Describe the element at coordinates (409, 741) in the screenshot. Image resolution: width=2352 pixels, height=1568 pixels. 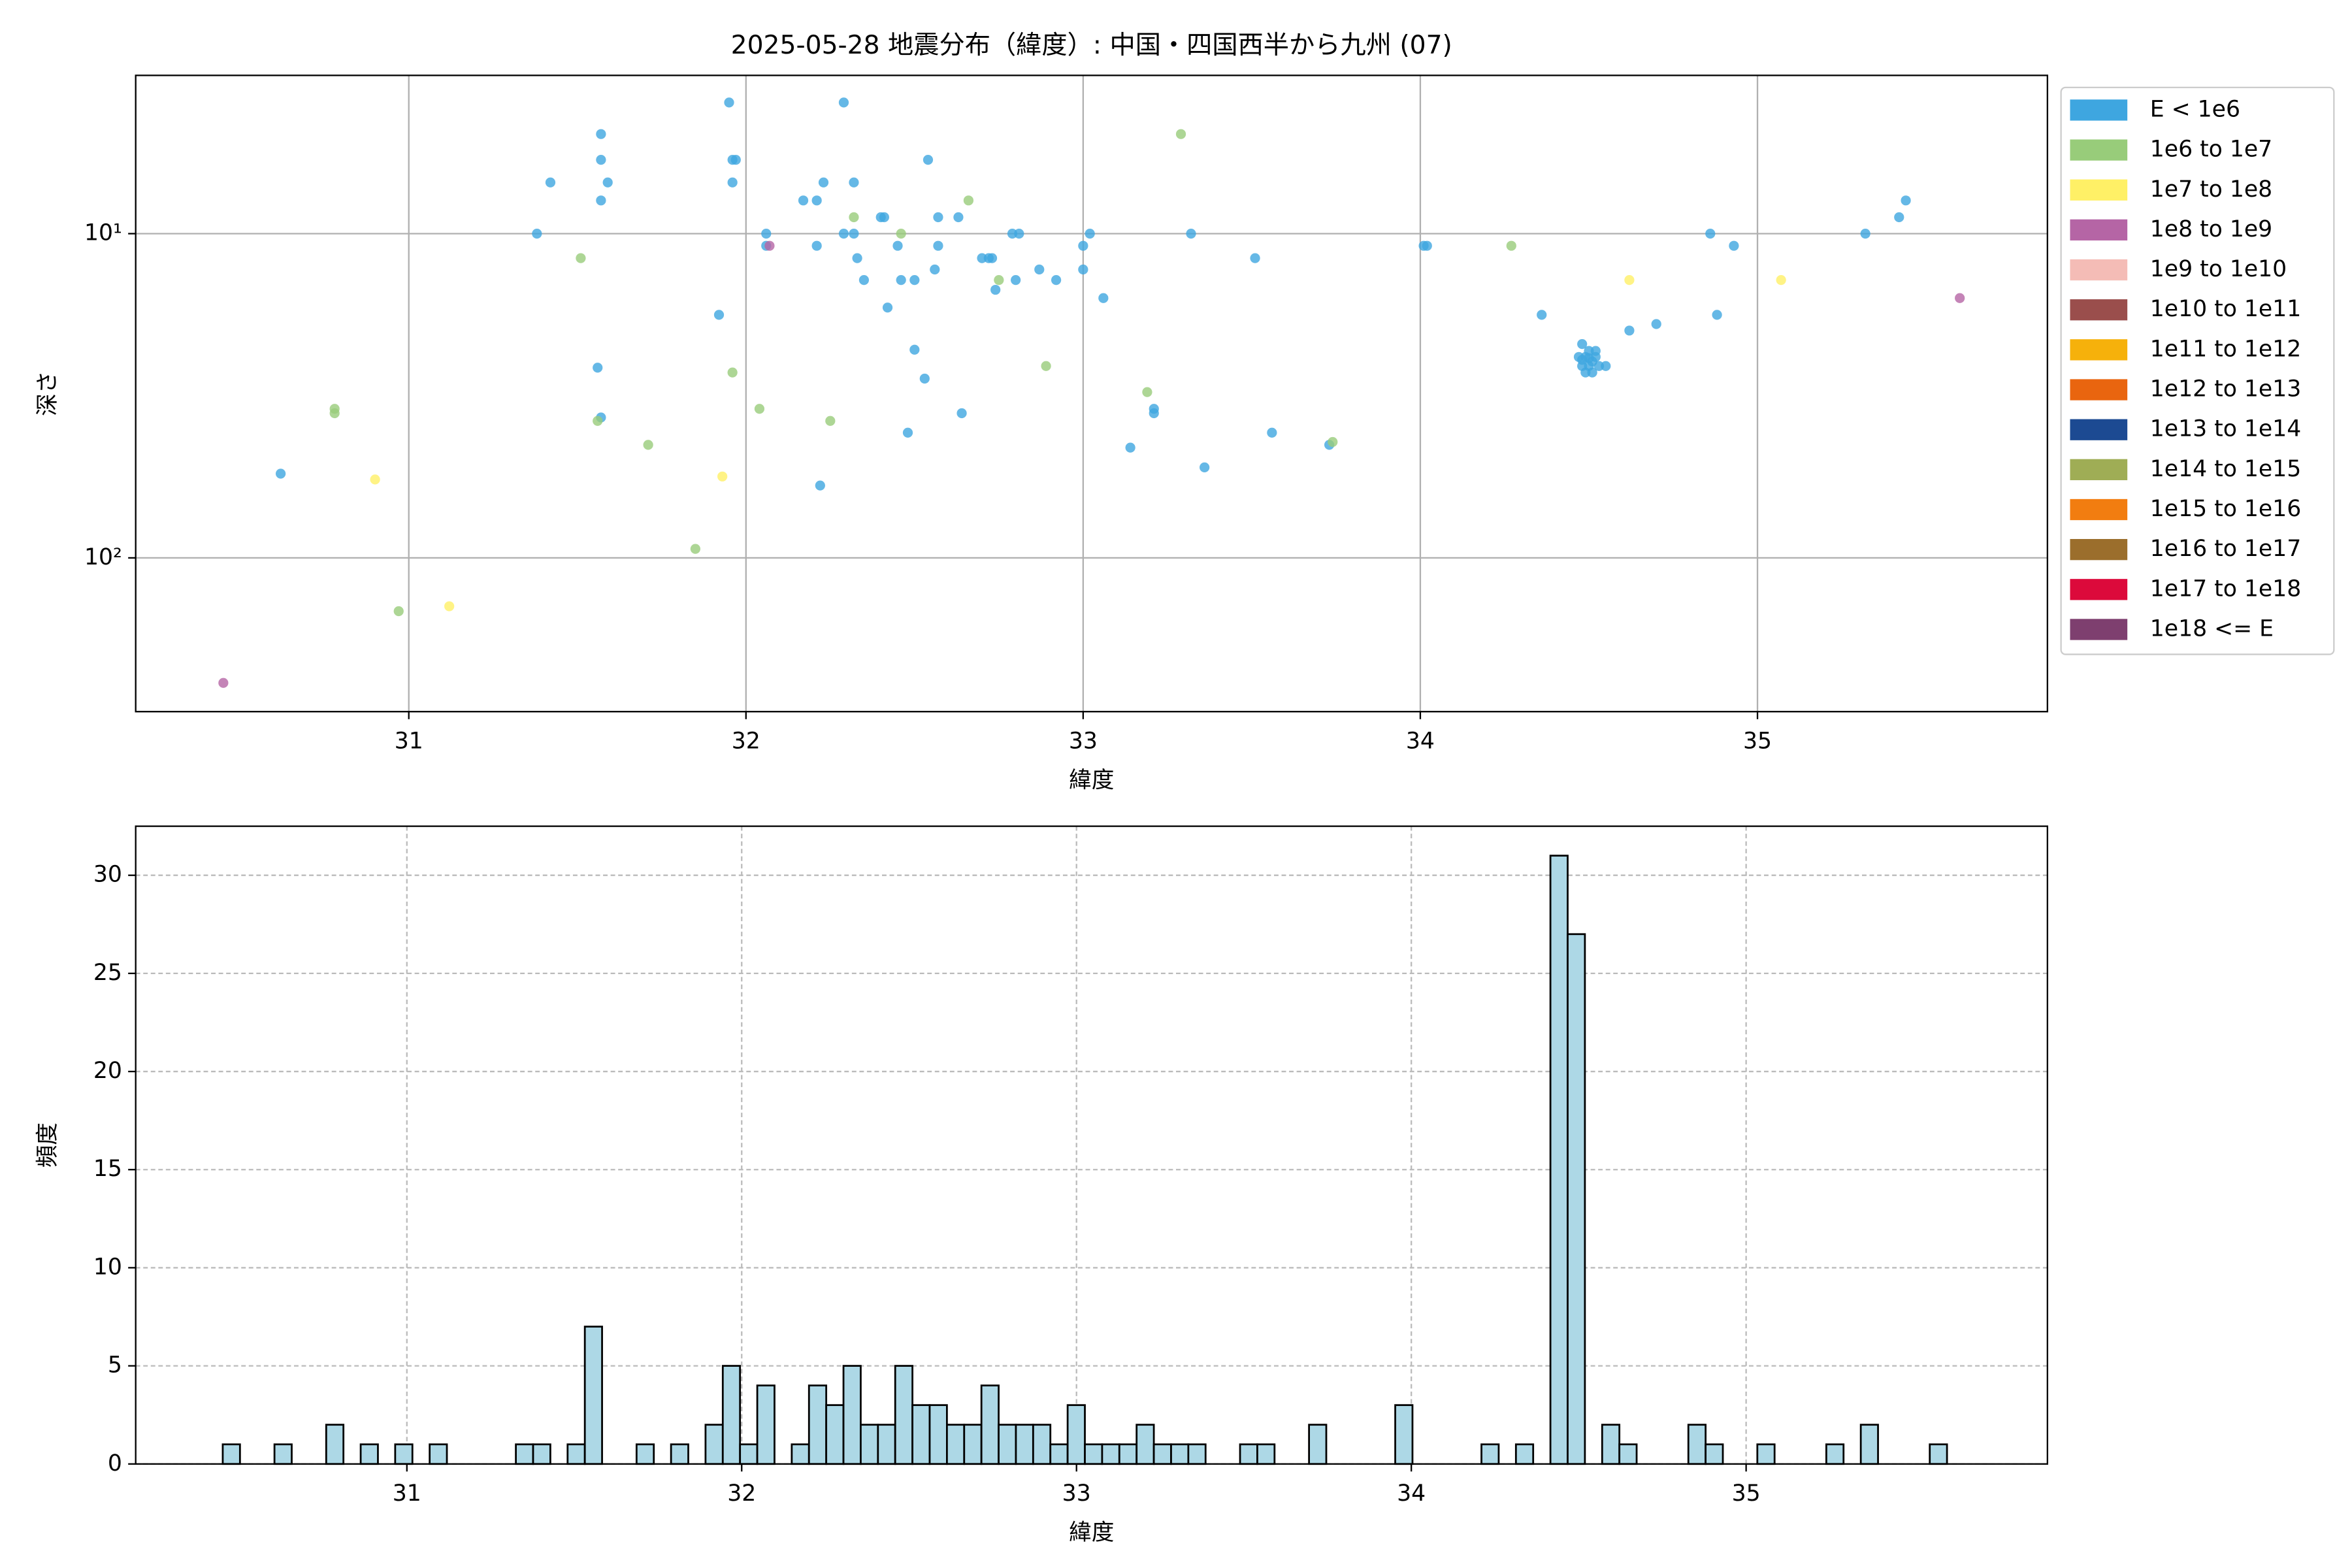
I see `x-tick-label: 31` at that location.